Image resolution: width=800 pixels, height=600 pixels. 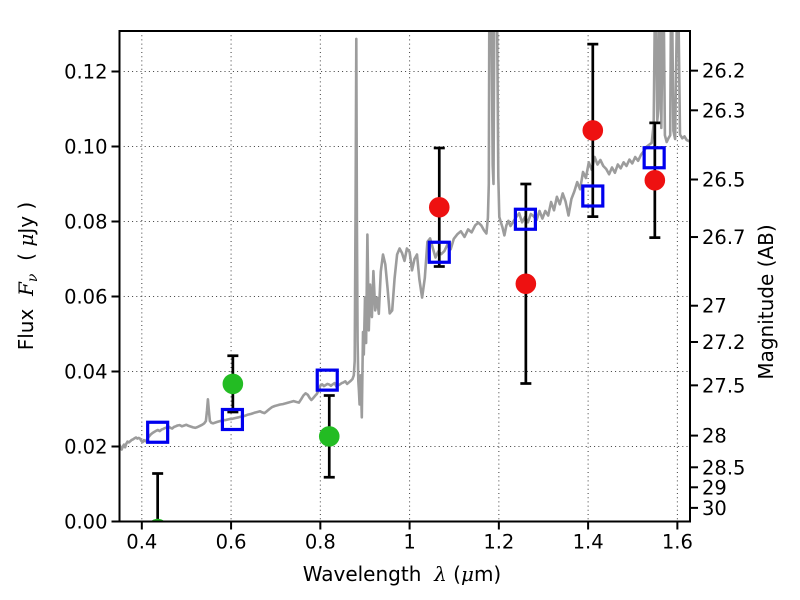 What do you see at coordinates (677, 542) in the screenshot?
I see `x-tick-label: 1.6` at bounding box center [677, 542].